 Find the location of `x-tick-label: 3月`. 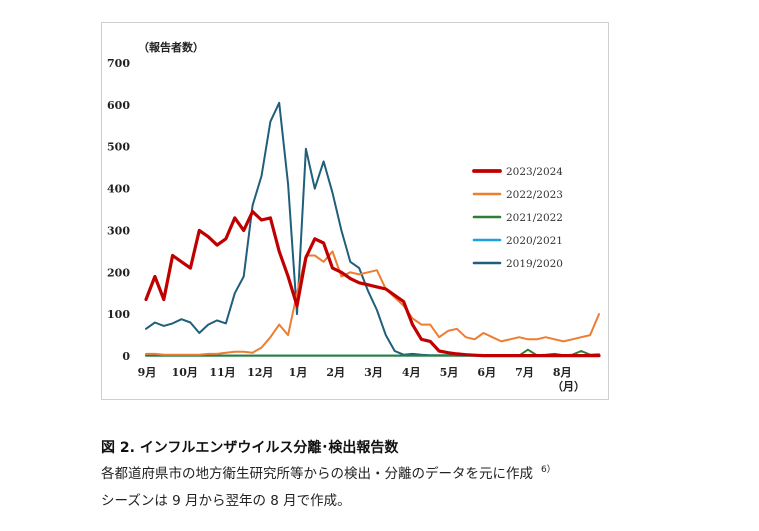

x-tick-label: 3月 is located at coordinates (373, 372).